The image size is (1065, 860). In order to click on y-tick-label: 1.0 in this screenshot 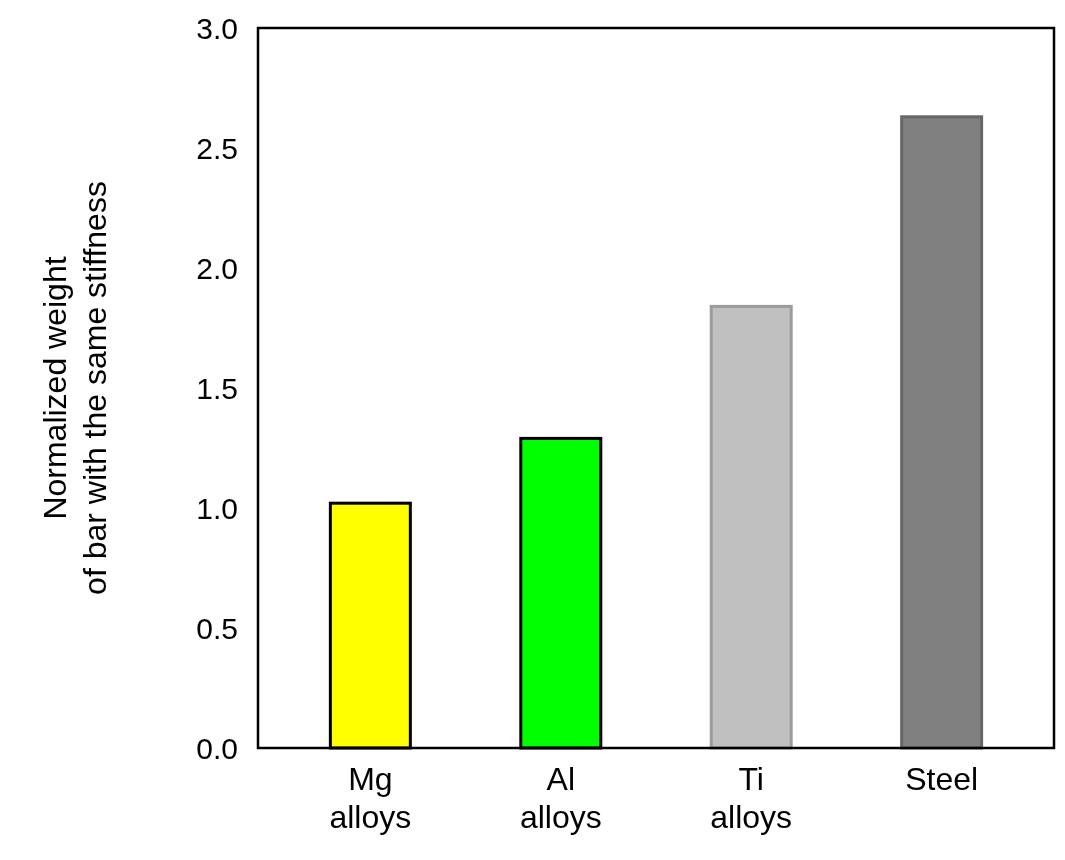, I will do `click(217, 508)`.